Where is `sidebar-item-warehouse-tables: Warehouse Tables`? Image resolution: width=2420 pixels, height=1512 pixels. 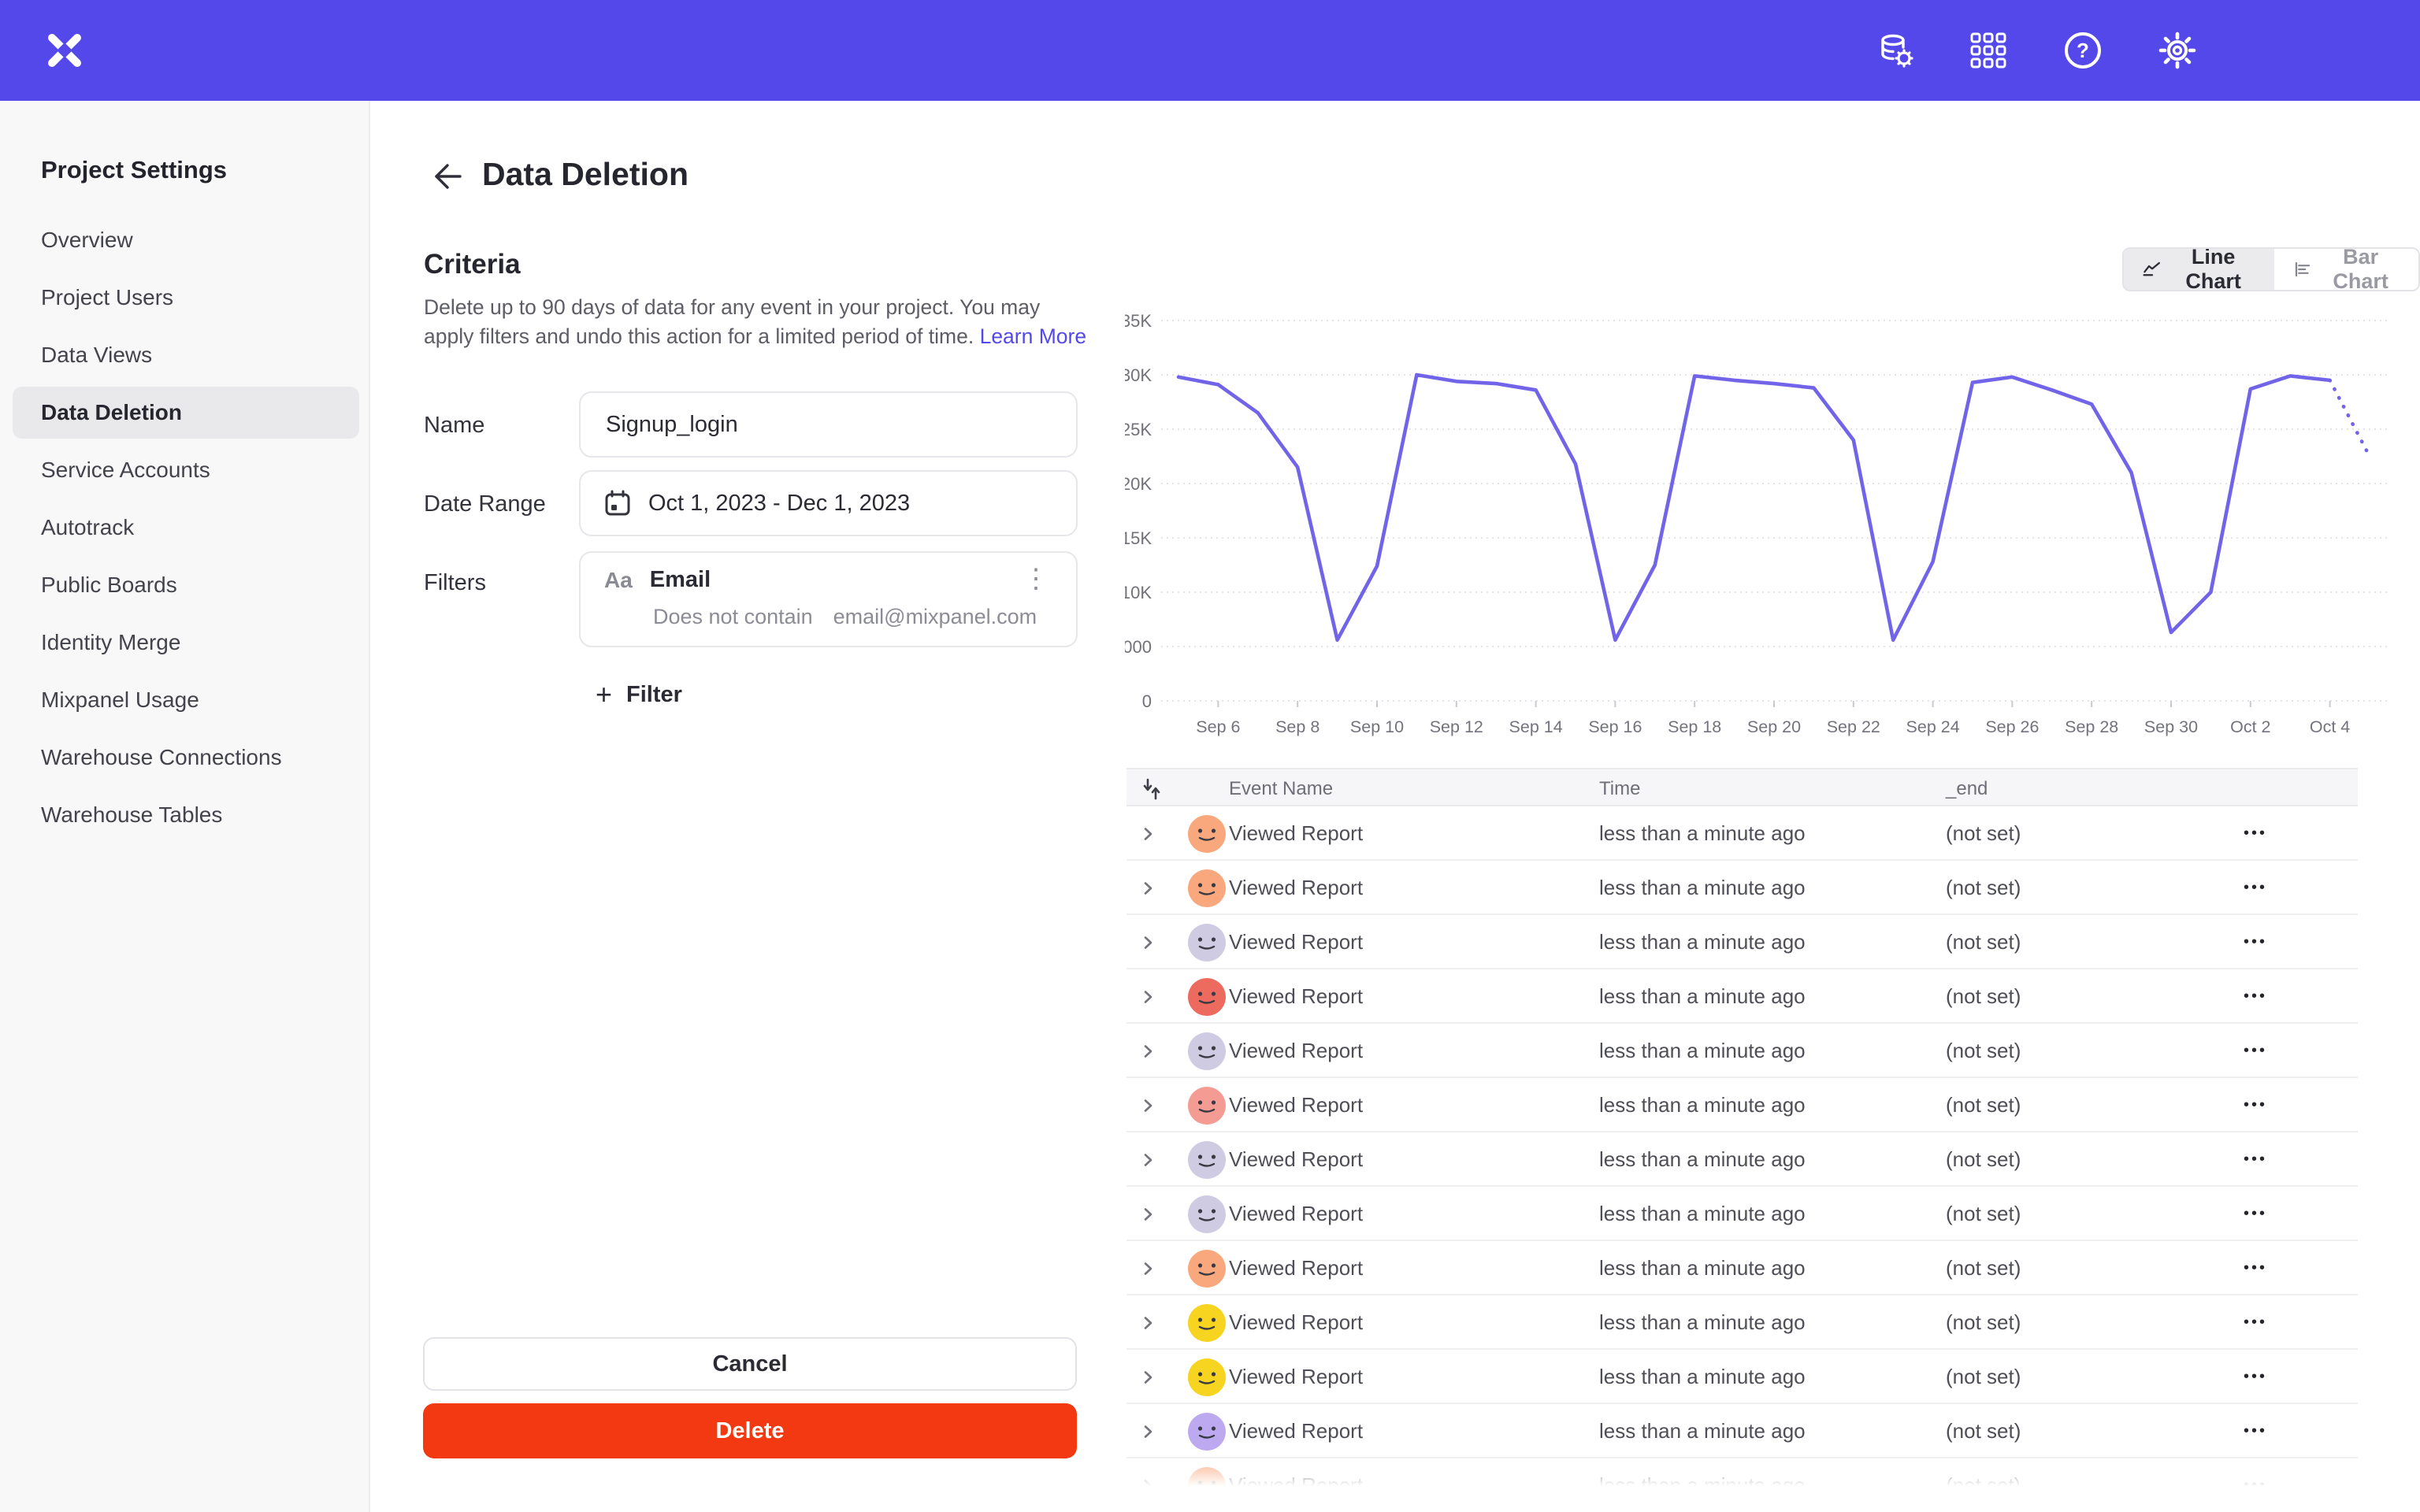
sidebar-item-warehouse-tables: Warehouse Tables is located at coordinates (186, 815).